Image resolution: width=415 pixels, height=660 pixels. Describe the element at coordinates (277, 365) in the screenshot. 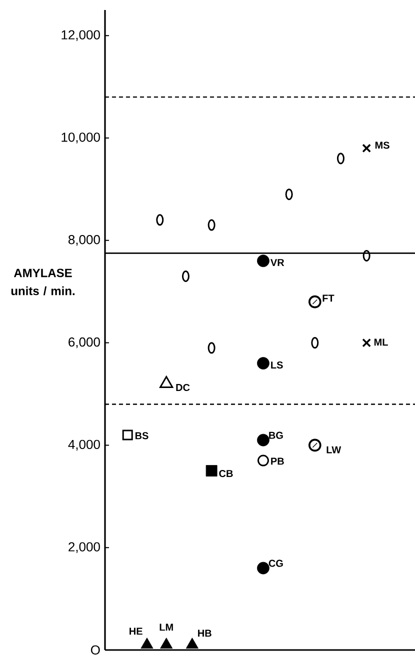

I see `series-label: LS` at that location.